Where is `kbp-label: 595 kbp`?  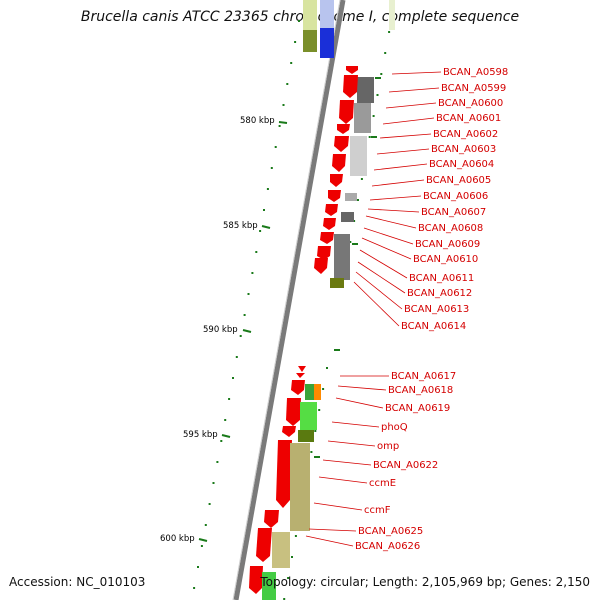
kbp-label: 595 kbp is located at coordinates (200, 435).